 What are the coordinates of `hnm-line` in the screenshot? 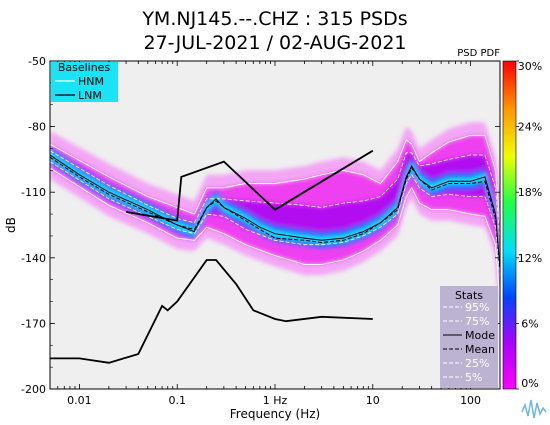 It's located at (249, 185).